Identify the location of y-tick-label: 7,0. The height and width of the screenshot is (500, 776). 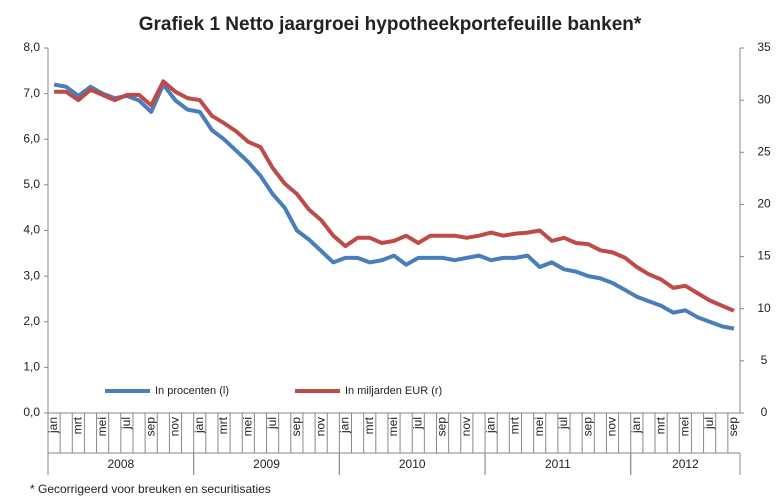
(31, 93).